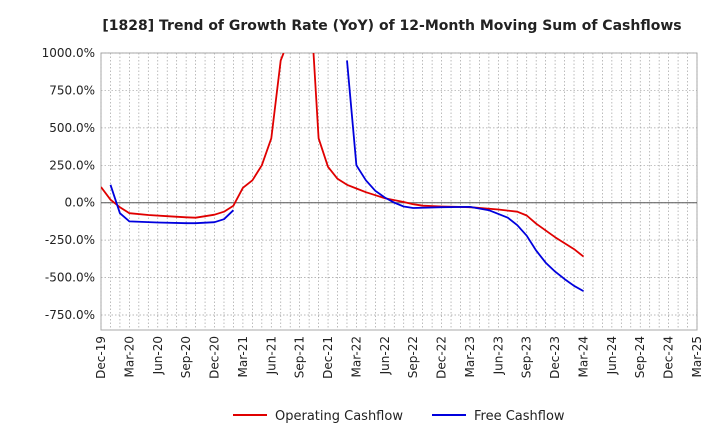  I want to click on y-tick-label: 250.0%, so click(72, 165).